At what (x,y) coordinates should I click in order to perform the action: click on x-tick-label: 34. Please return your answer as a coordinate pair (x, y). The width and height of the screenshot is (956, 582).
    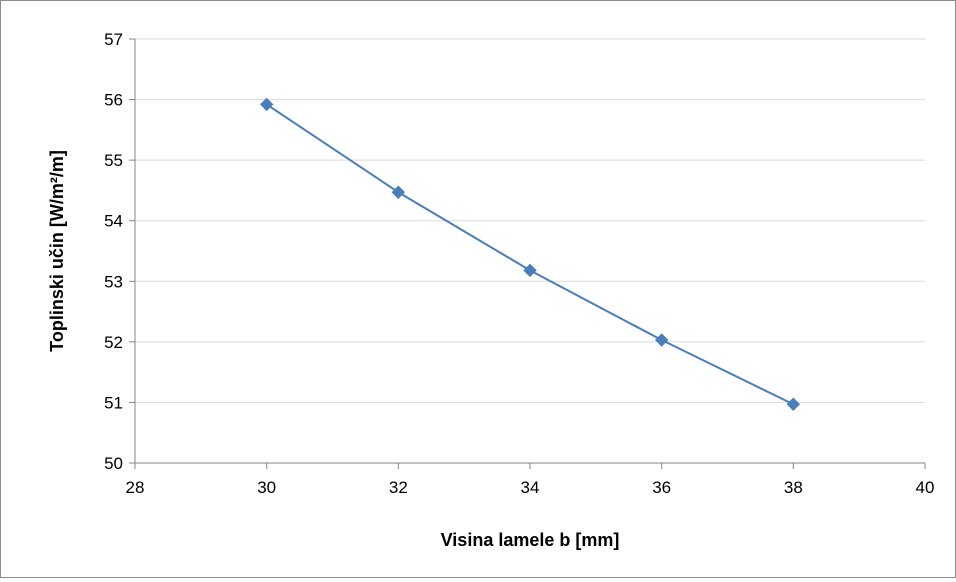
    Looking at the image, I should click on (530, 487).